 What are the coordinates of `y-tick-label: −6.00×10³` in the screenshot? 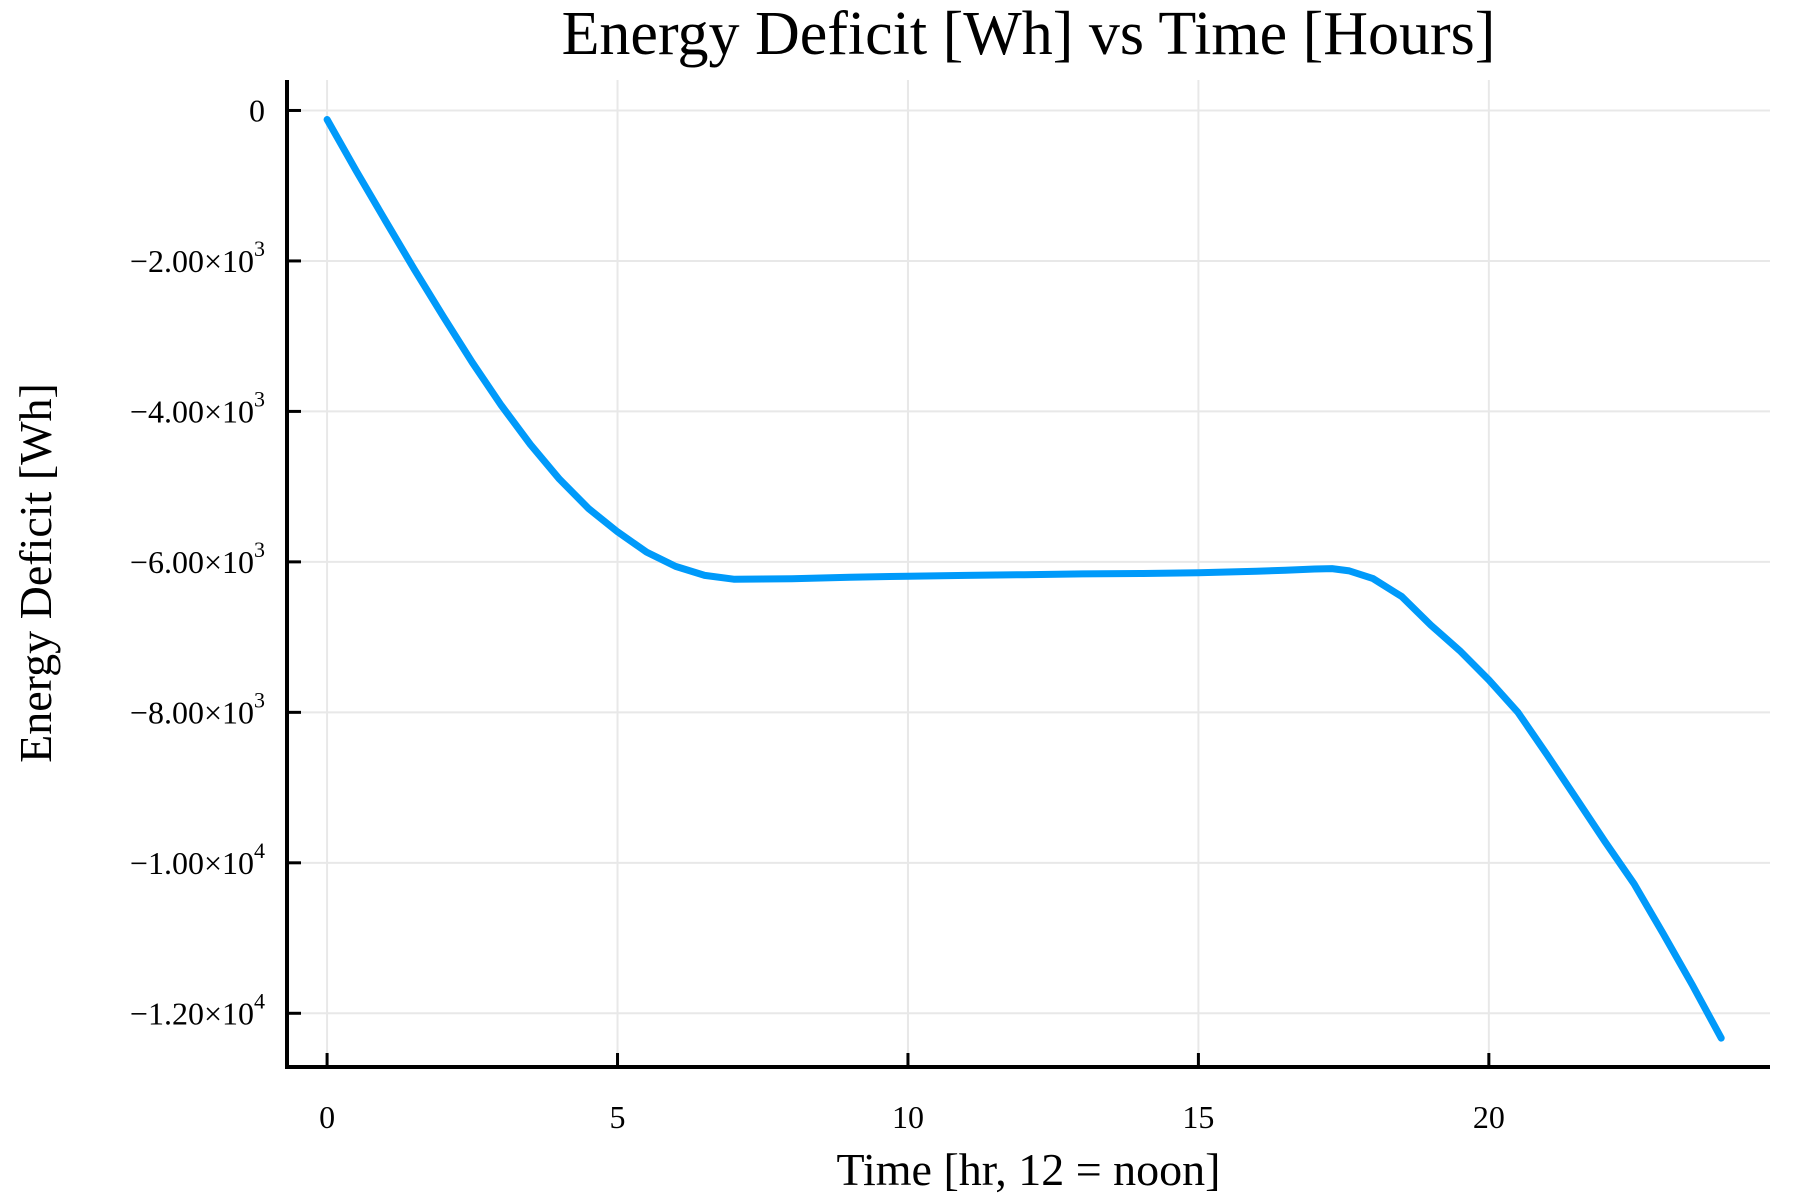 It's located at (197, 558).